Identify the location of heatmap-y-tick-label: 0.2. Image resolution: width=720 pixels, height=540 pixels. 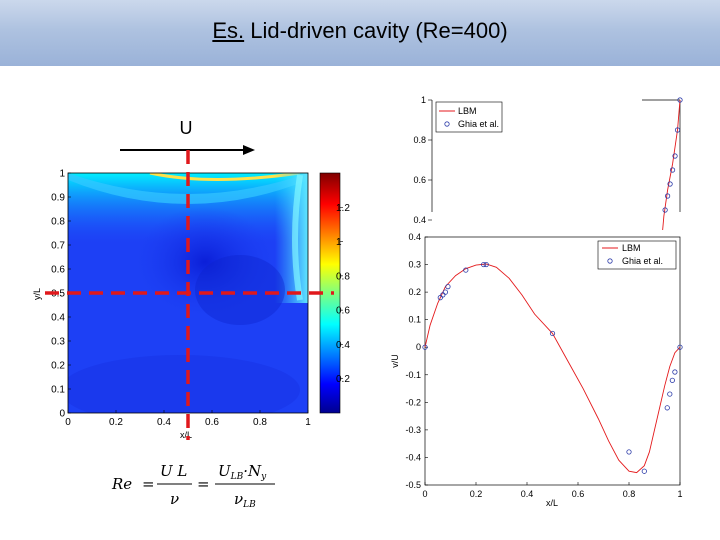
(58, 366).